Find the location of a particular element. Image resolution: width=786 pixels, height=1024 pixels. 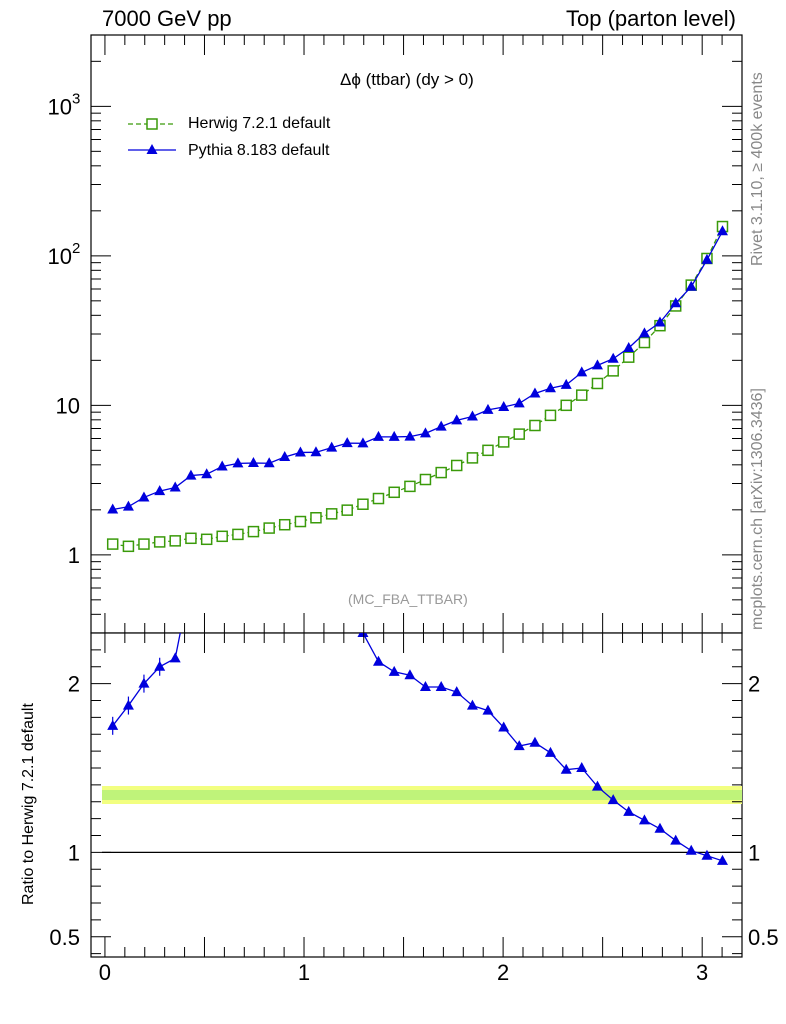

legend-herwig-sample is located at coordinates (152, 124).